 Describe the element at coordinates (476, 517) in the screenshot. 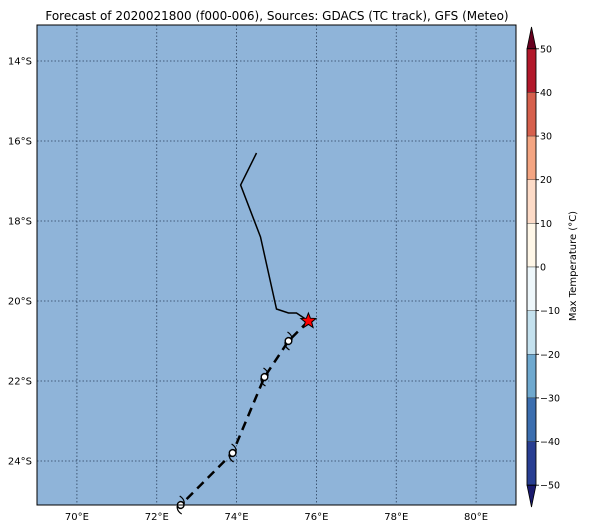

I see `lon-tick-label: 80°E` at that location.